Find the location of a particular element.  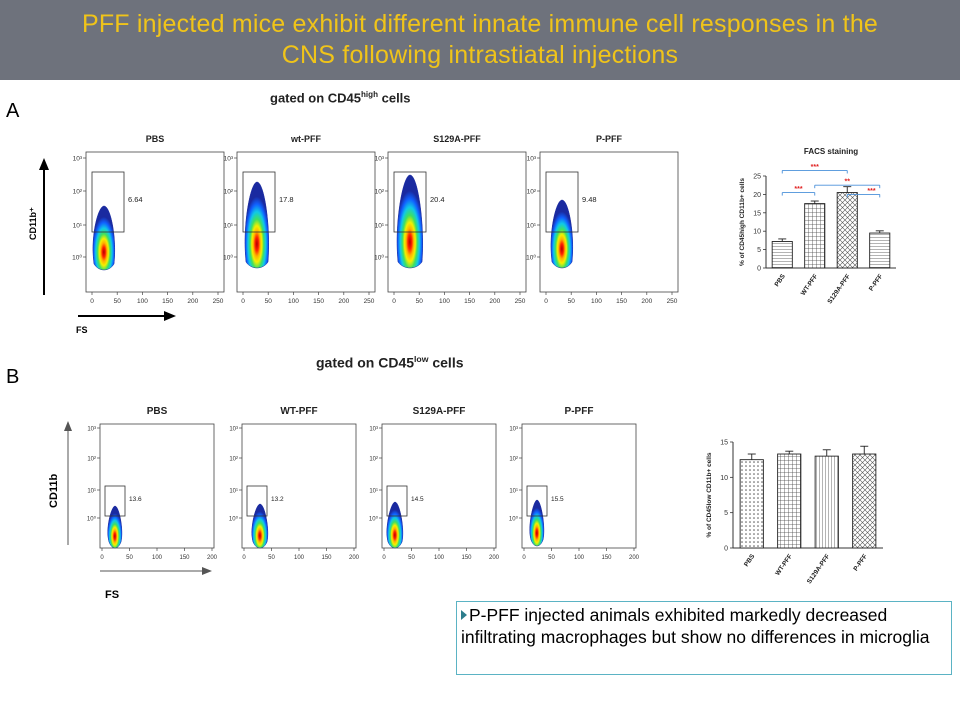

flow-plot-title: PBS is located at coordinates (157, 411).